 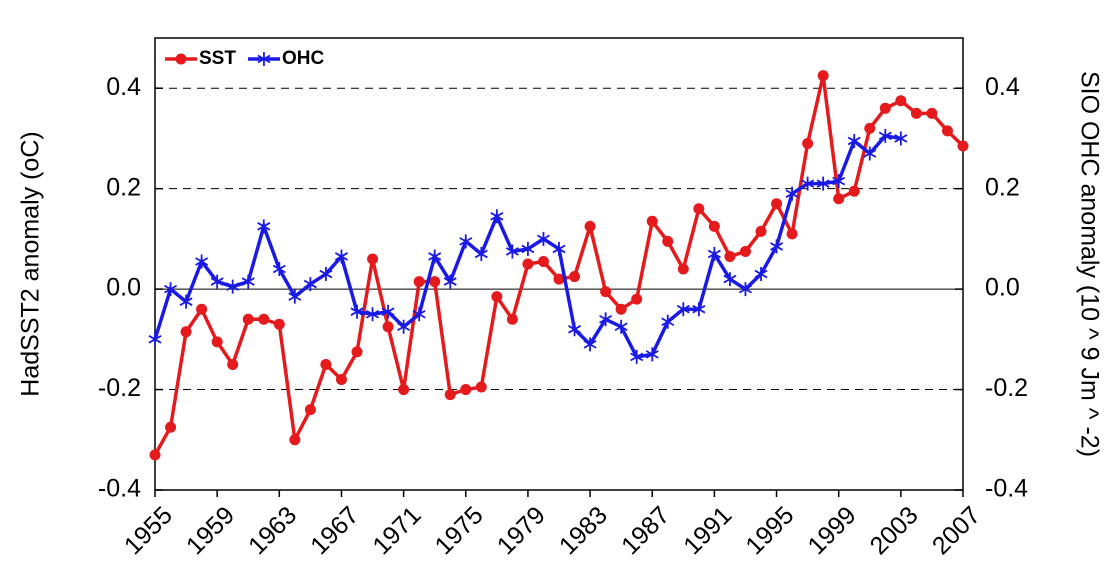 What do you see at coordinates (303, 58) in the screenshot?
I see `legend-label: OHC` at bounding box center [303, 58].